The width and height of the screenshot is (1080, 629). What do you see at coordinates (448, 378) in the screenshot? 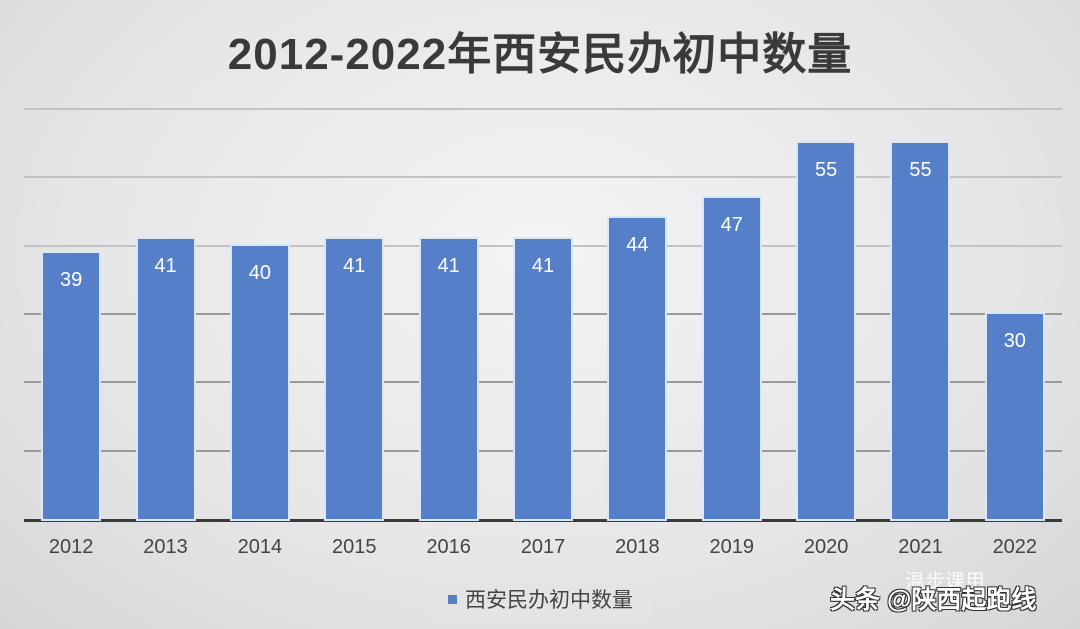
I see `bar-2016: 41` at bounding box center [448, 378].